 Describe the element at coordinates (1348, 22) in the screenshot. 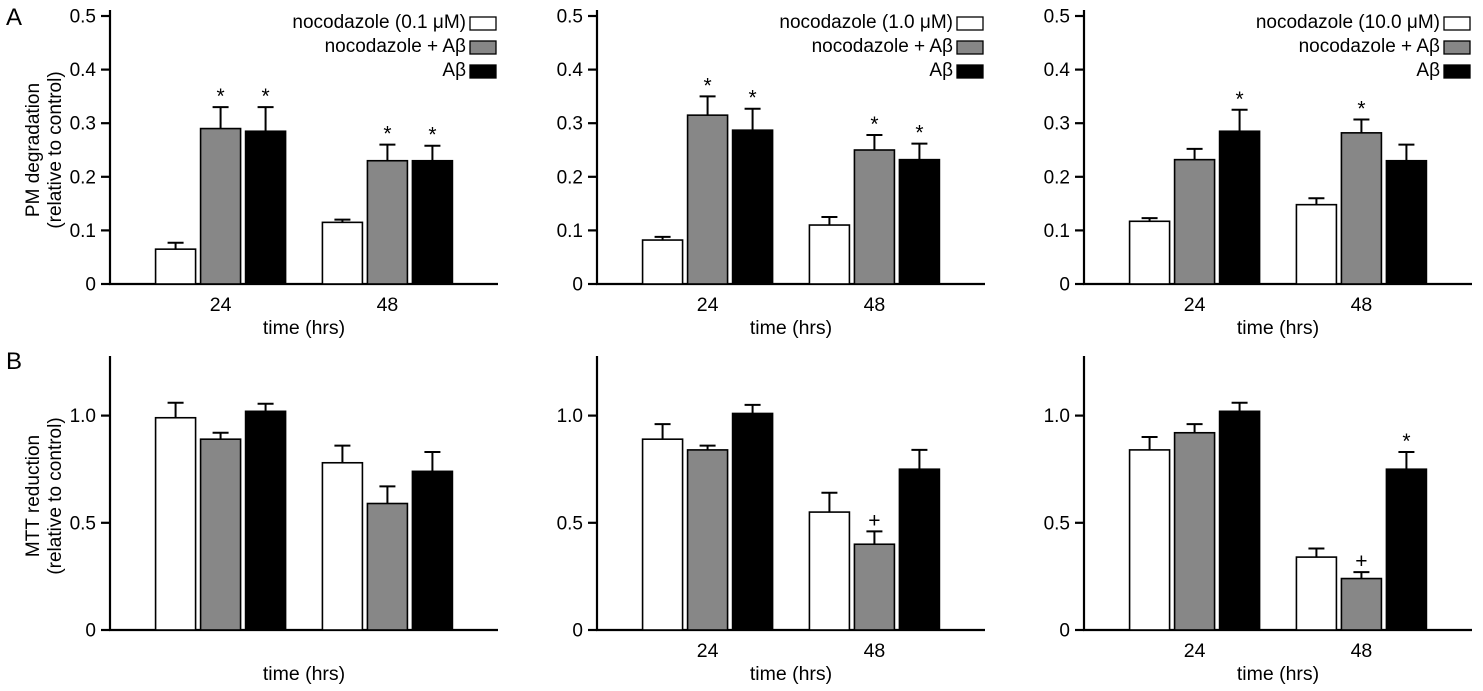

I see `legend-label: nocodazole (10.0 μM)` at that location.